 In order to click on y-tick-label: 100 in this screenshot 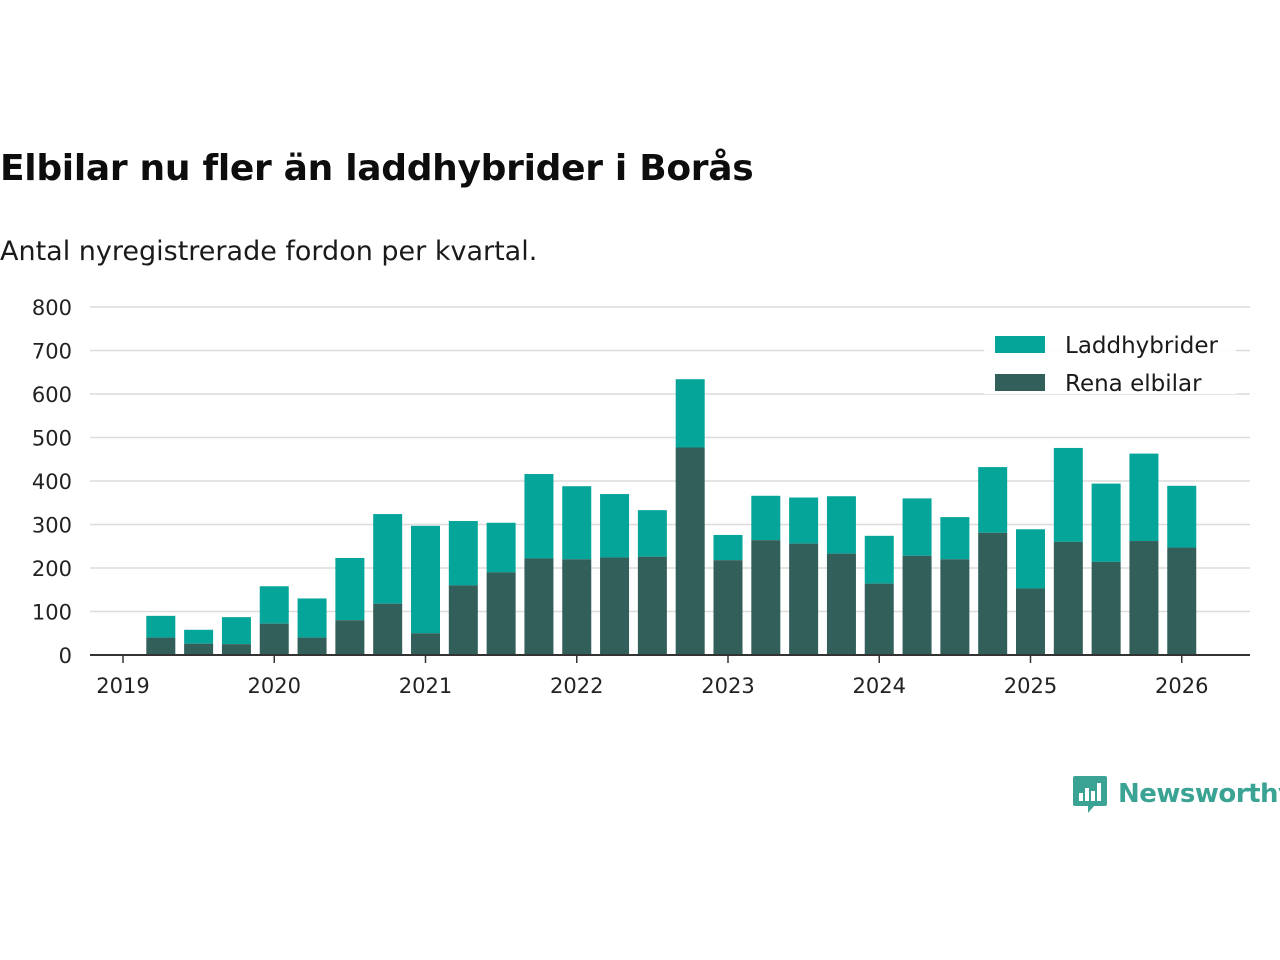, I will do `click(52, 613)`.